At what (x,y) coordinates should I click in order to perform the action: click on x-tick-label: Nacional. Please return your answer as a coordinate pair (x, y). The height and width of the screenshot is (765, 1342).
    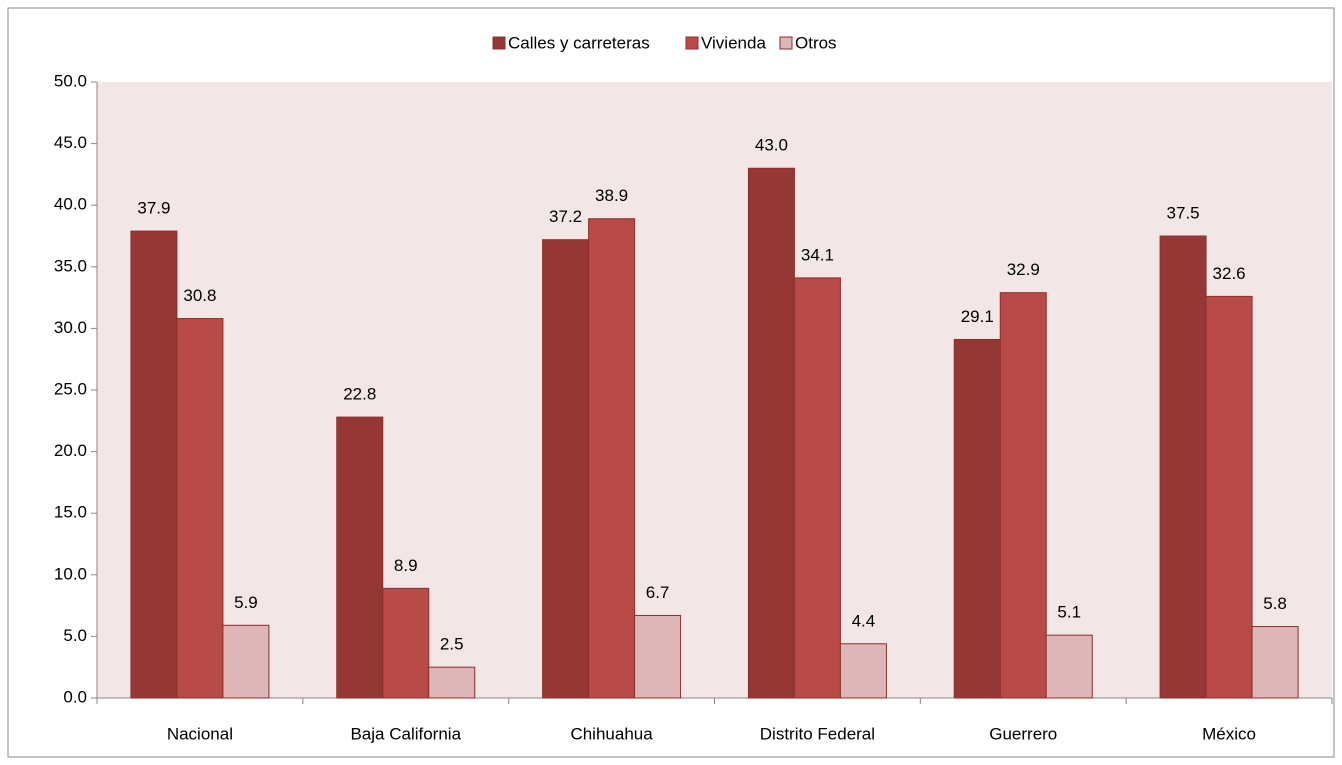
    Looking at the image, I should click on (200, 733).